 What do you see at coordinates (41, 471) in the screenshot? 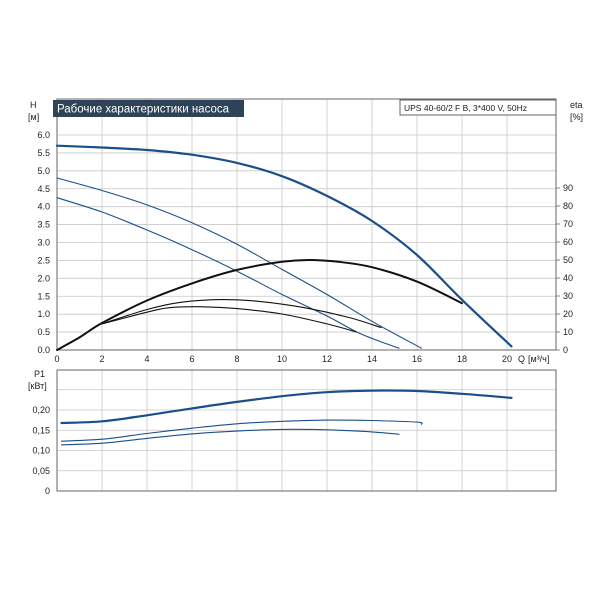
I see `power-tick-label: 0,05` at bounding box center [41, 471].